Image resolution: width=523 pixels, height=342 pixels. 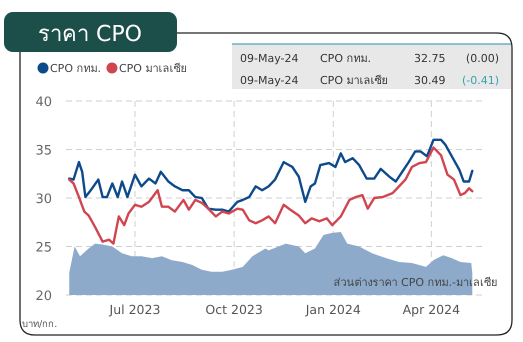 I want to click on x-tick-label: Jul 2023, so click(x=134, y=309).